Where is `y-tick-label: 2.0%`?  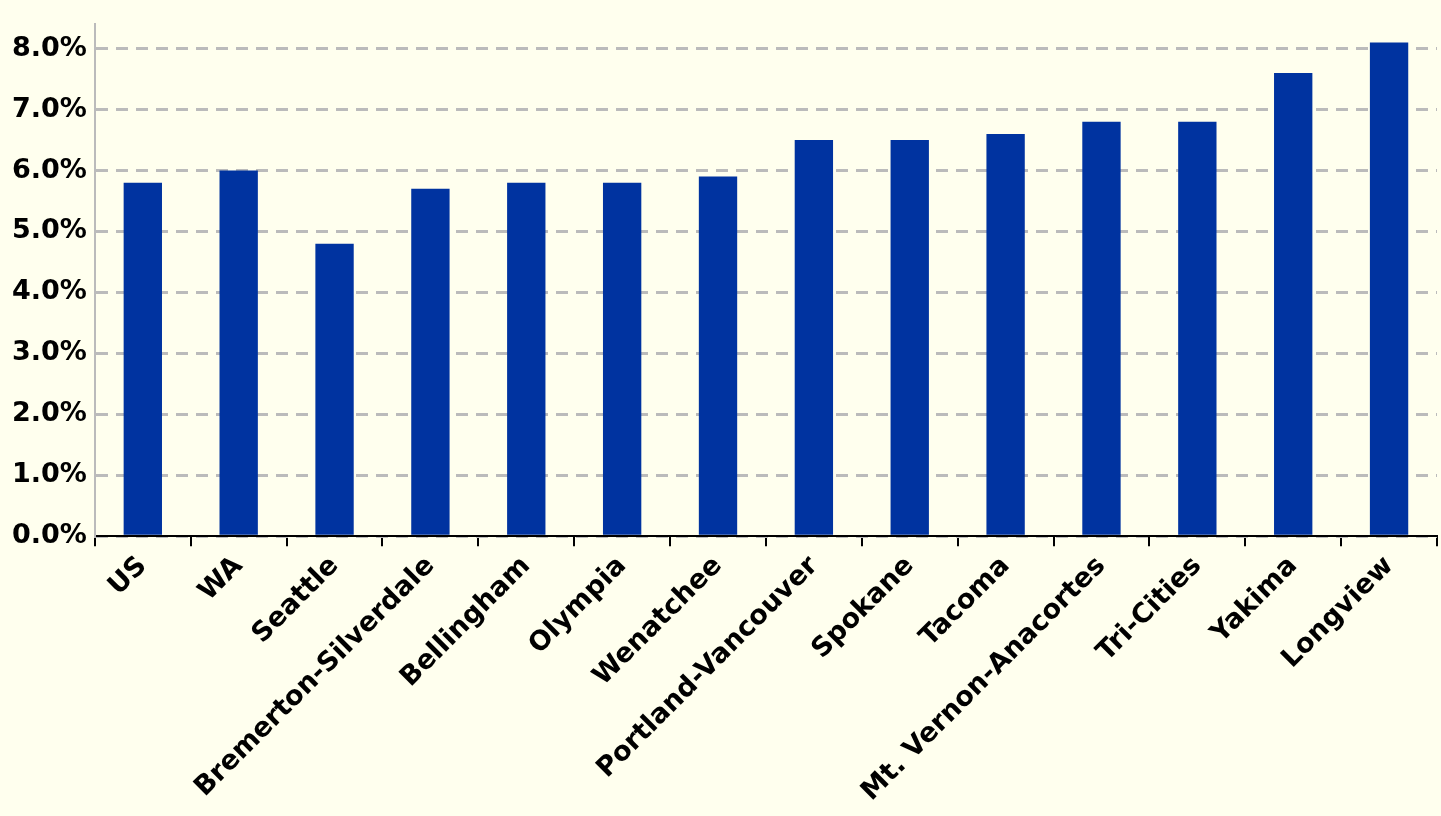 y-tick-label: 2.0% is located at coordinates (49, 412).